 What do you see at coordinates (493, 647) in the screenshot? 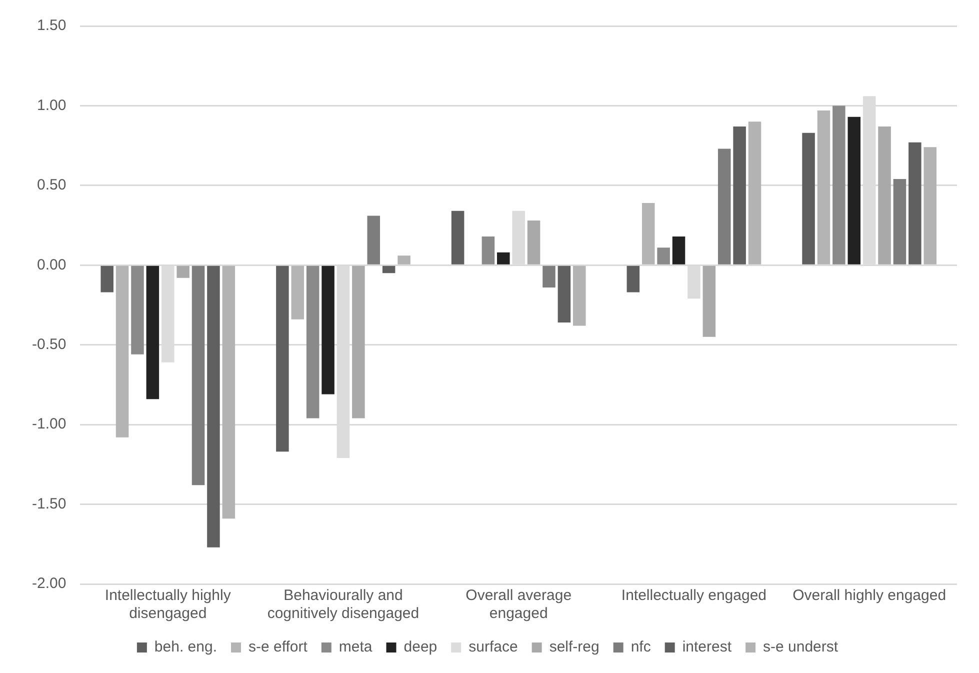
I see `legend-label: surface` at bounding box center [493, 647].